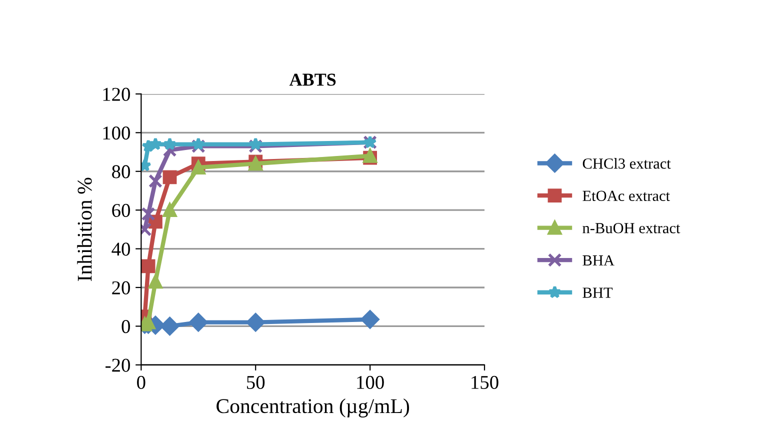  Describe the element at coordinates (121, 249) in the screenshot. I see `y-tick-label: 40` at that location.